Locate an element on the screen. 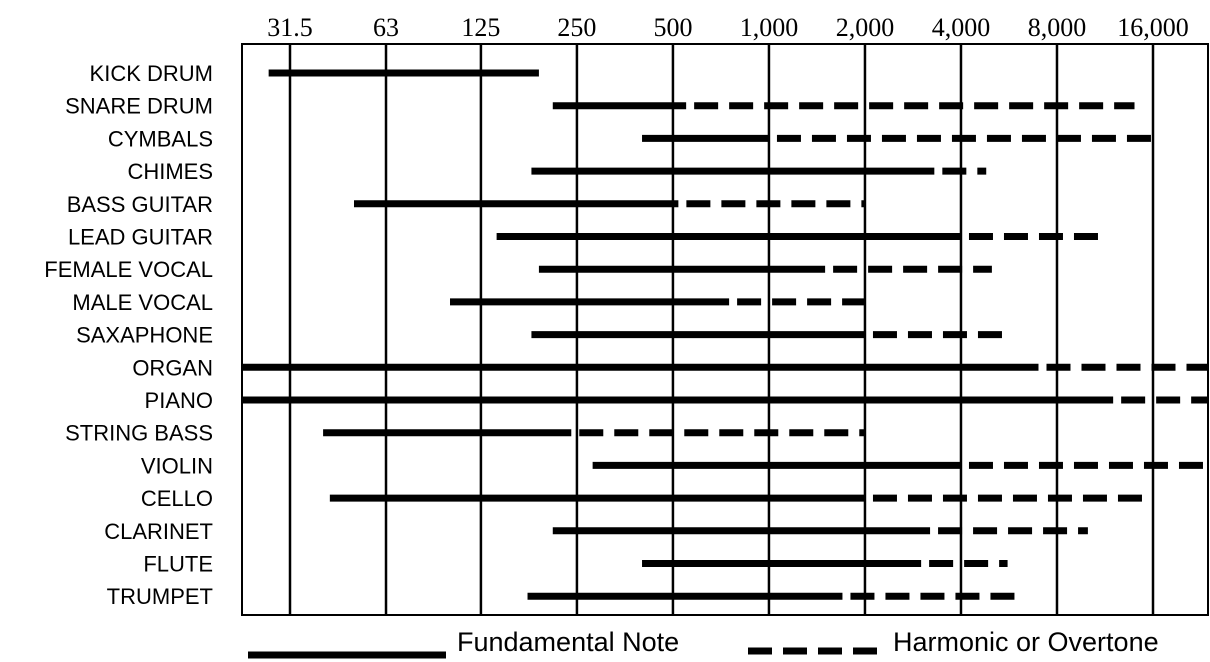 This screenshot has height=662, width=1210. x-tick-label: 1,000 is located at coordinates (769, 27).